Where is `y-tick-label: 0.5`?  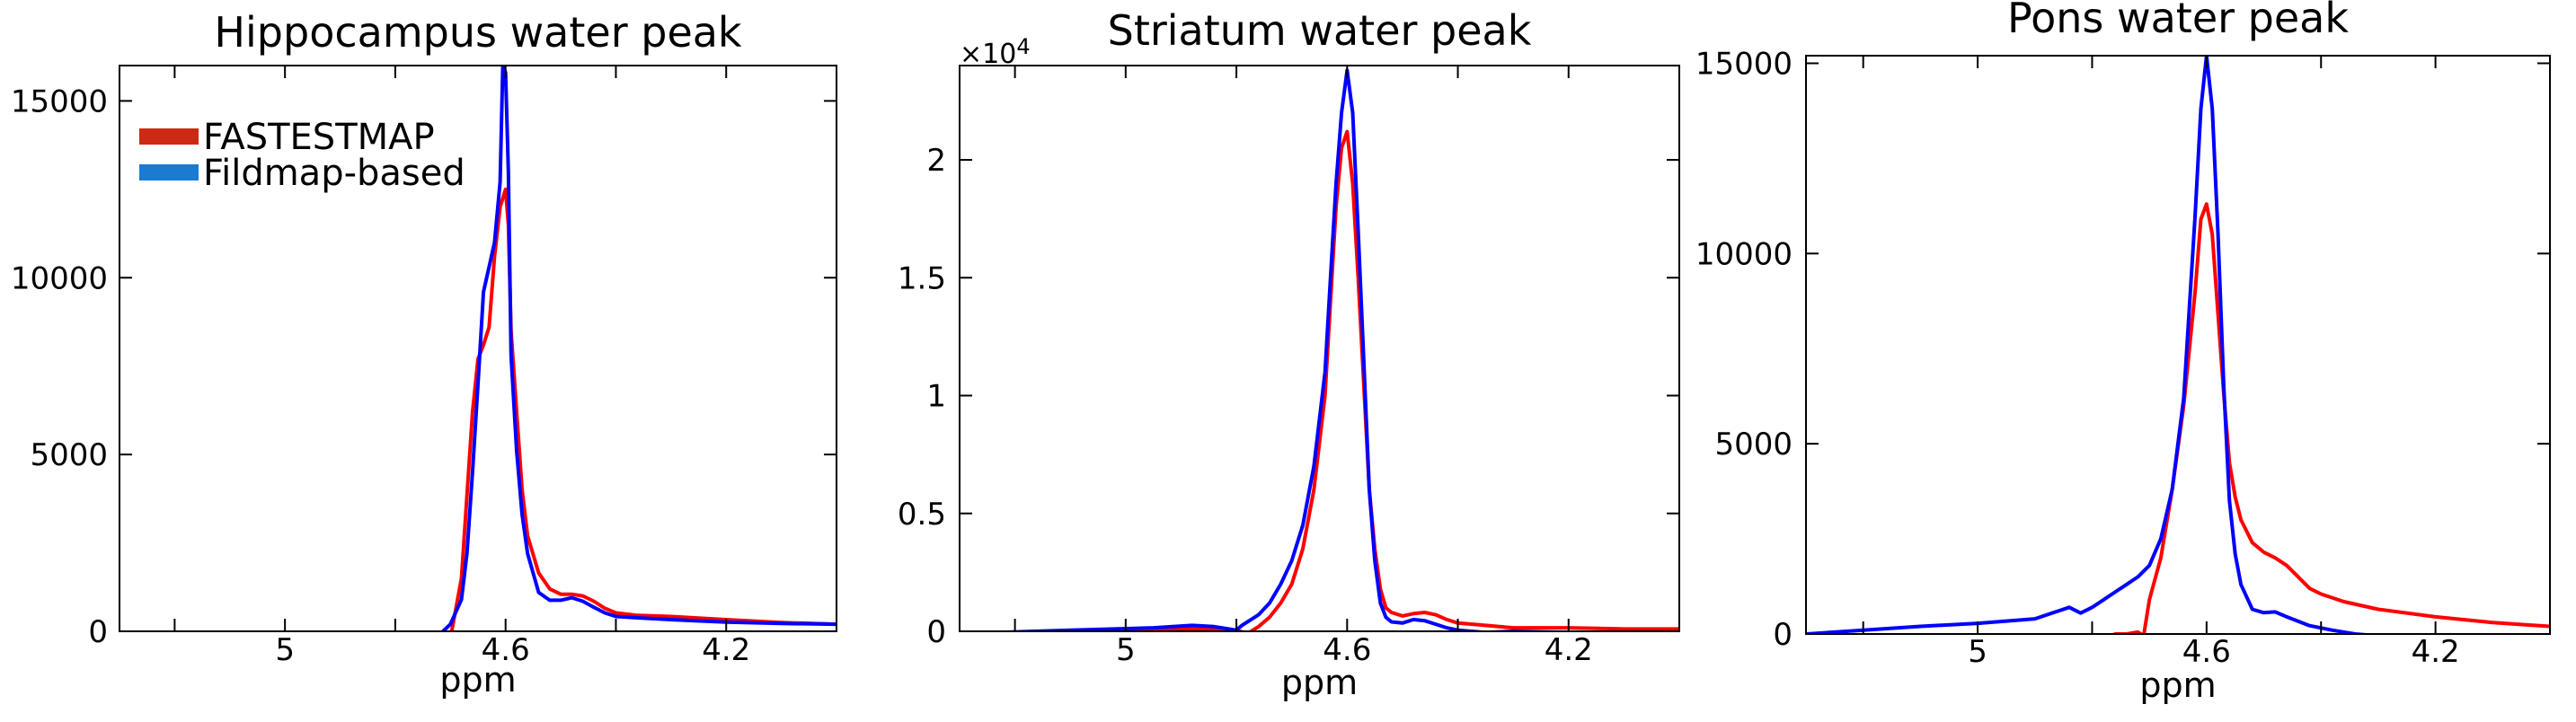
y-tick-label: 0.5 is located at coordinates (922, 515).